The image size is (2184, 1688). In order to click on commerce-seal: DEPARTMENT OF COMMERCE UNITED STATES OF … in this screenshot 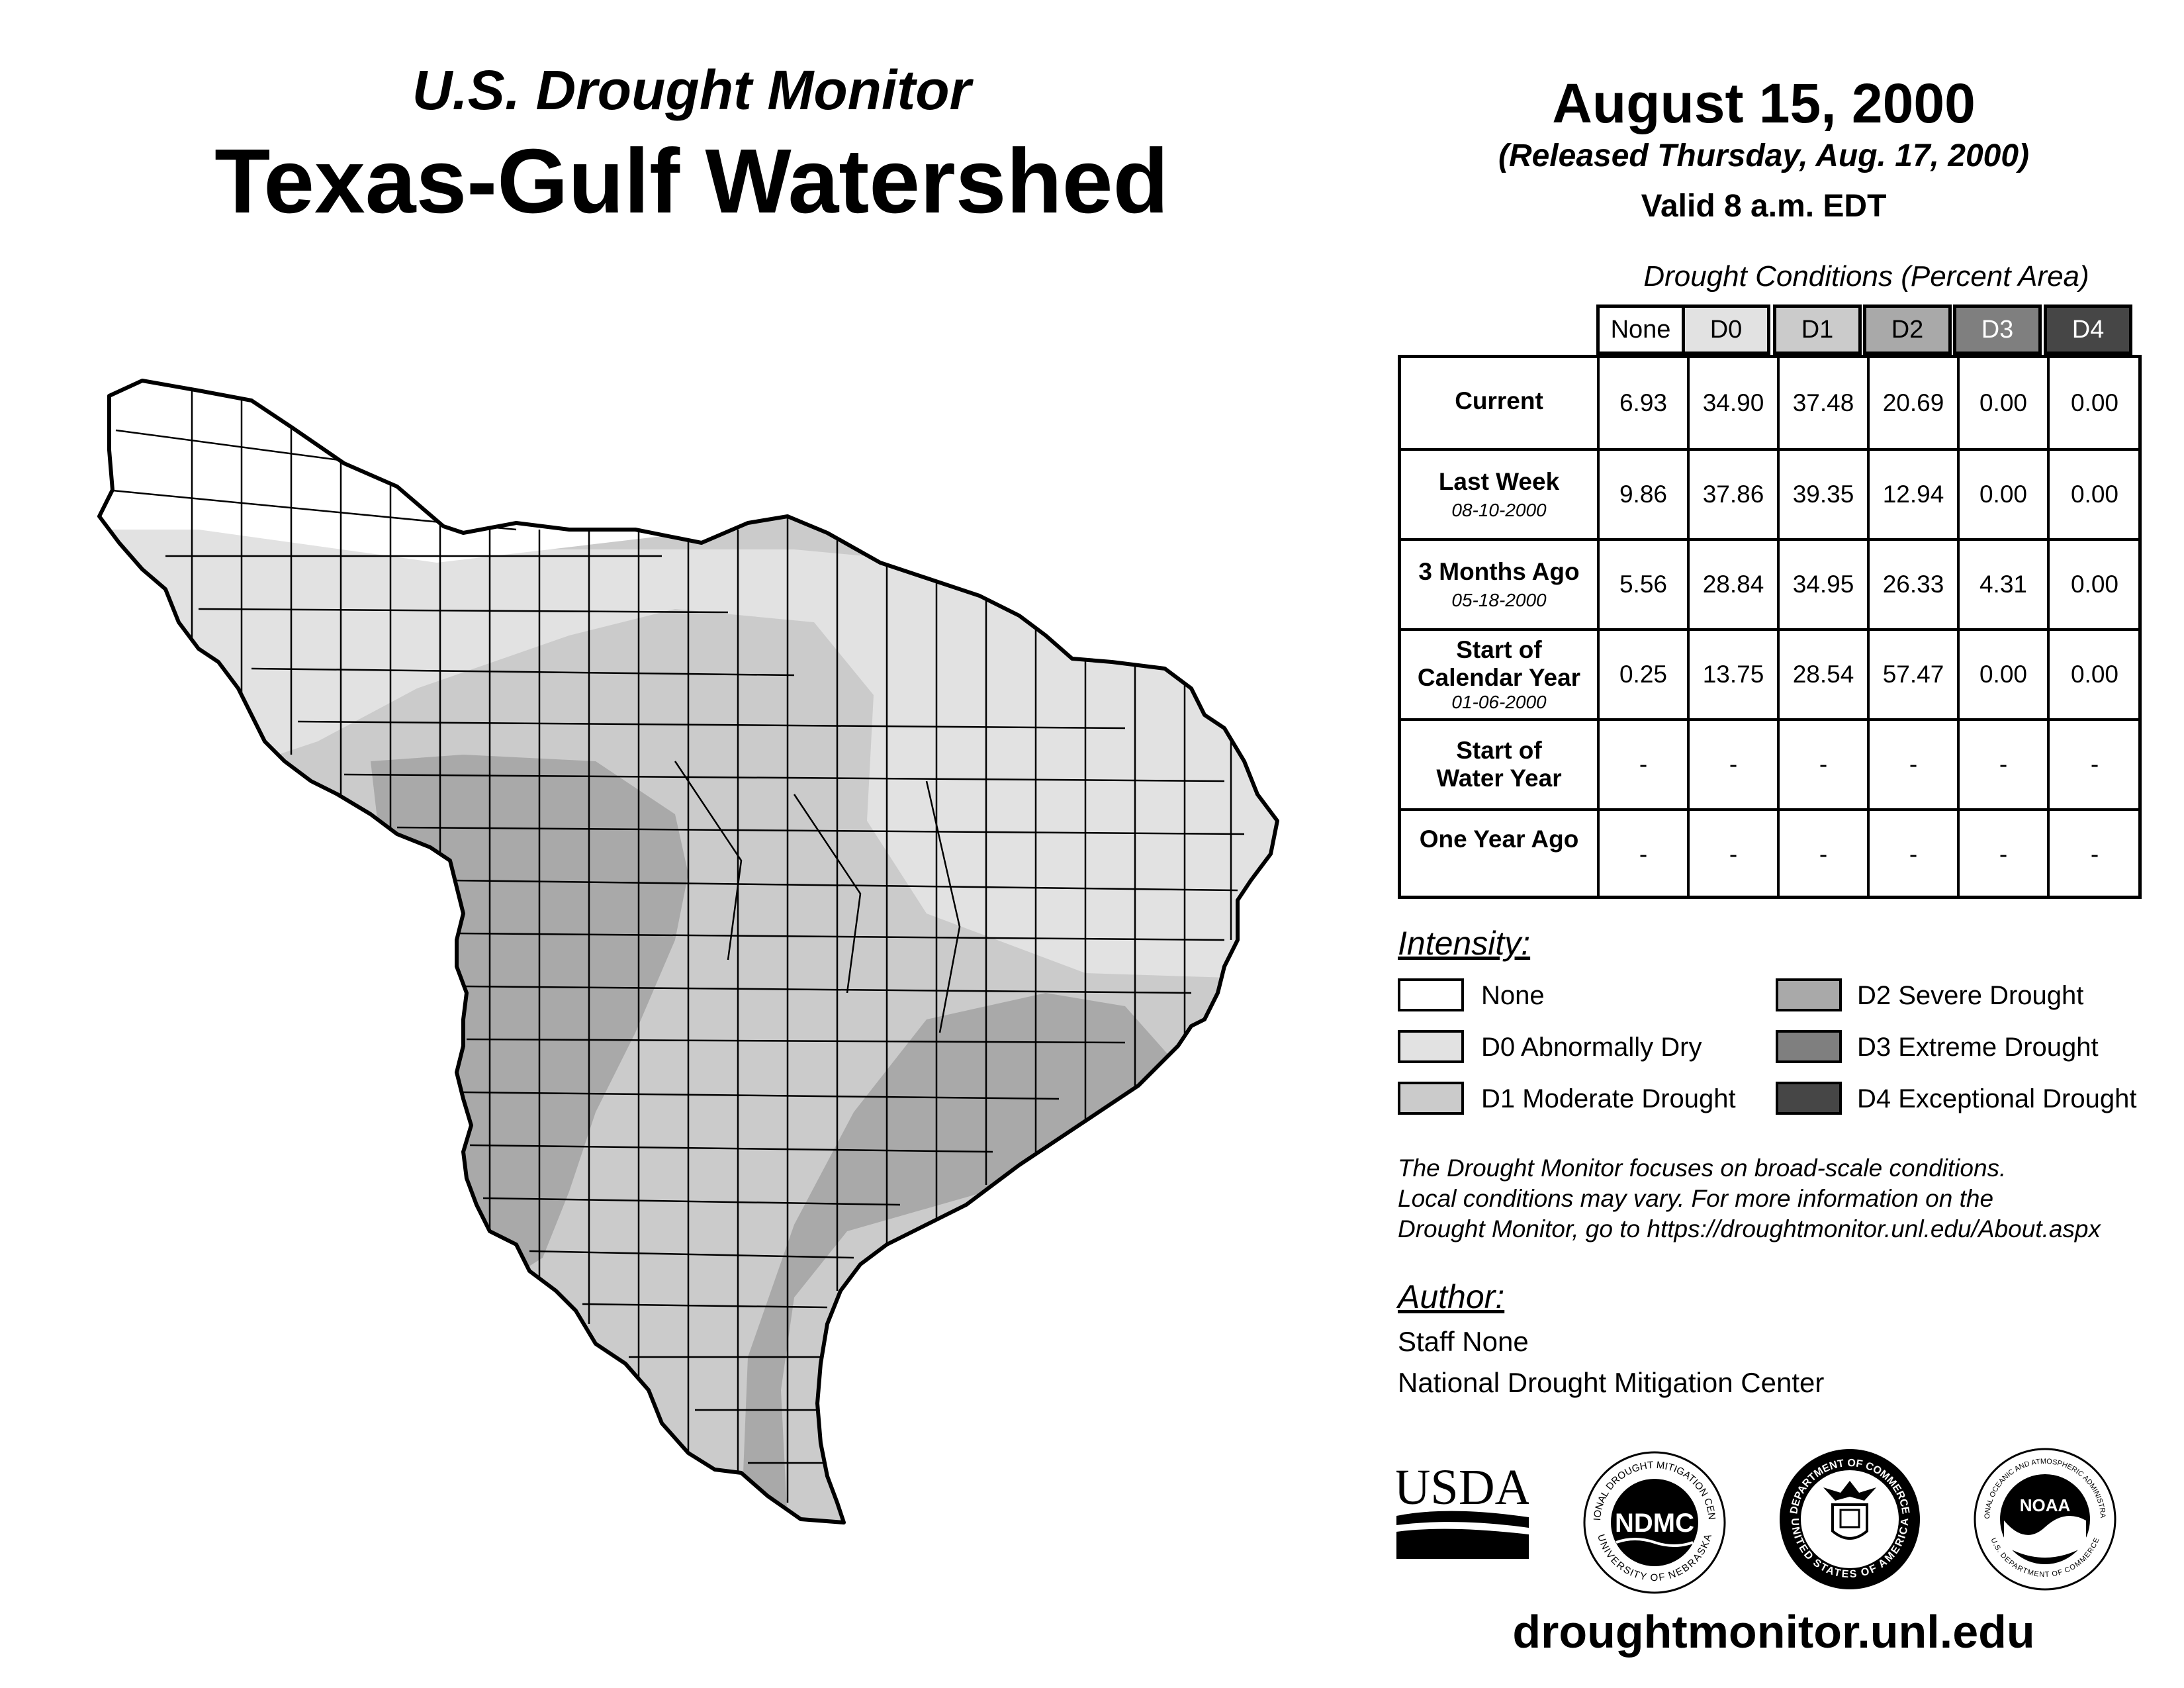, I will do `click(1850, 1519)`.